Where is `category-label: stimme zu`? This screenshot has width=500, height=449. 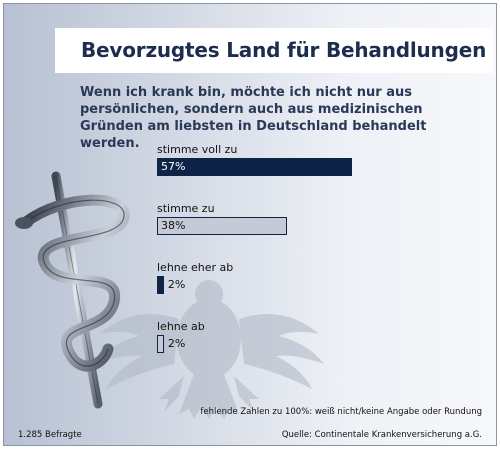 category-label: stimme zu is located at coordinates (186, 208).